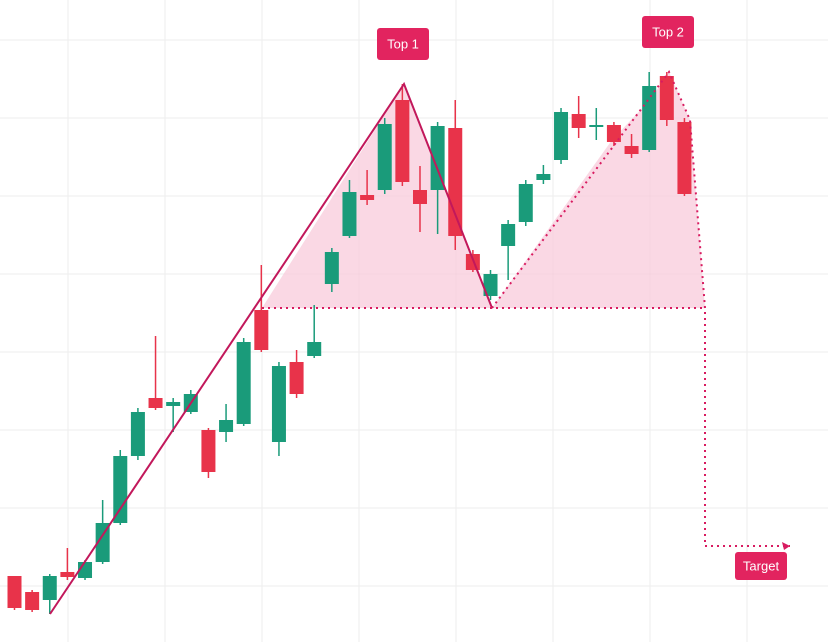  Describe the element at coordinates (377, 196) in the screenshot. I see `pattern-fill` at that location.